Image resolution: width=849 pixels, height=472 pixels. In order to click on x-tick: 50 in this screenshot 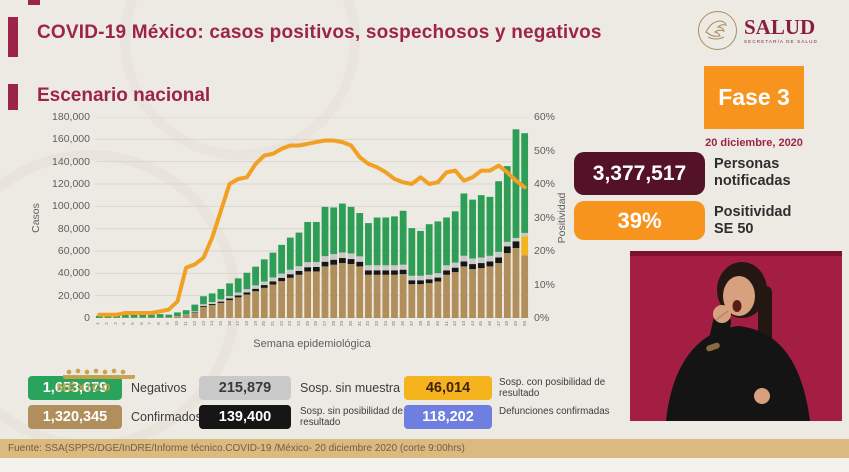, I will do `click(524, 323)`.